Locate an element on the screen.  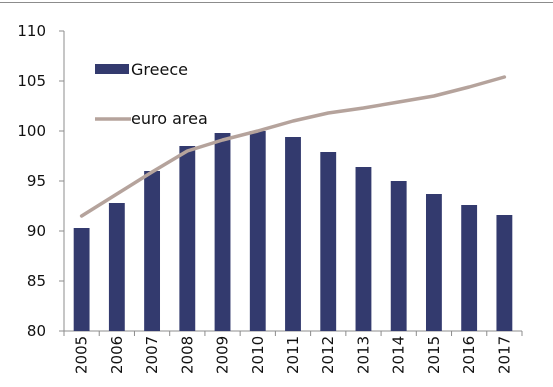
y-axis: 80 85 90 95 100 105 110 is located at coordinates (41, 181).